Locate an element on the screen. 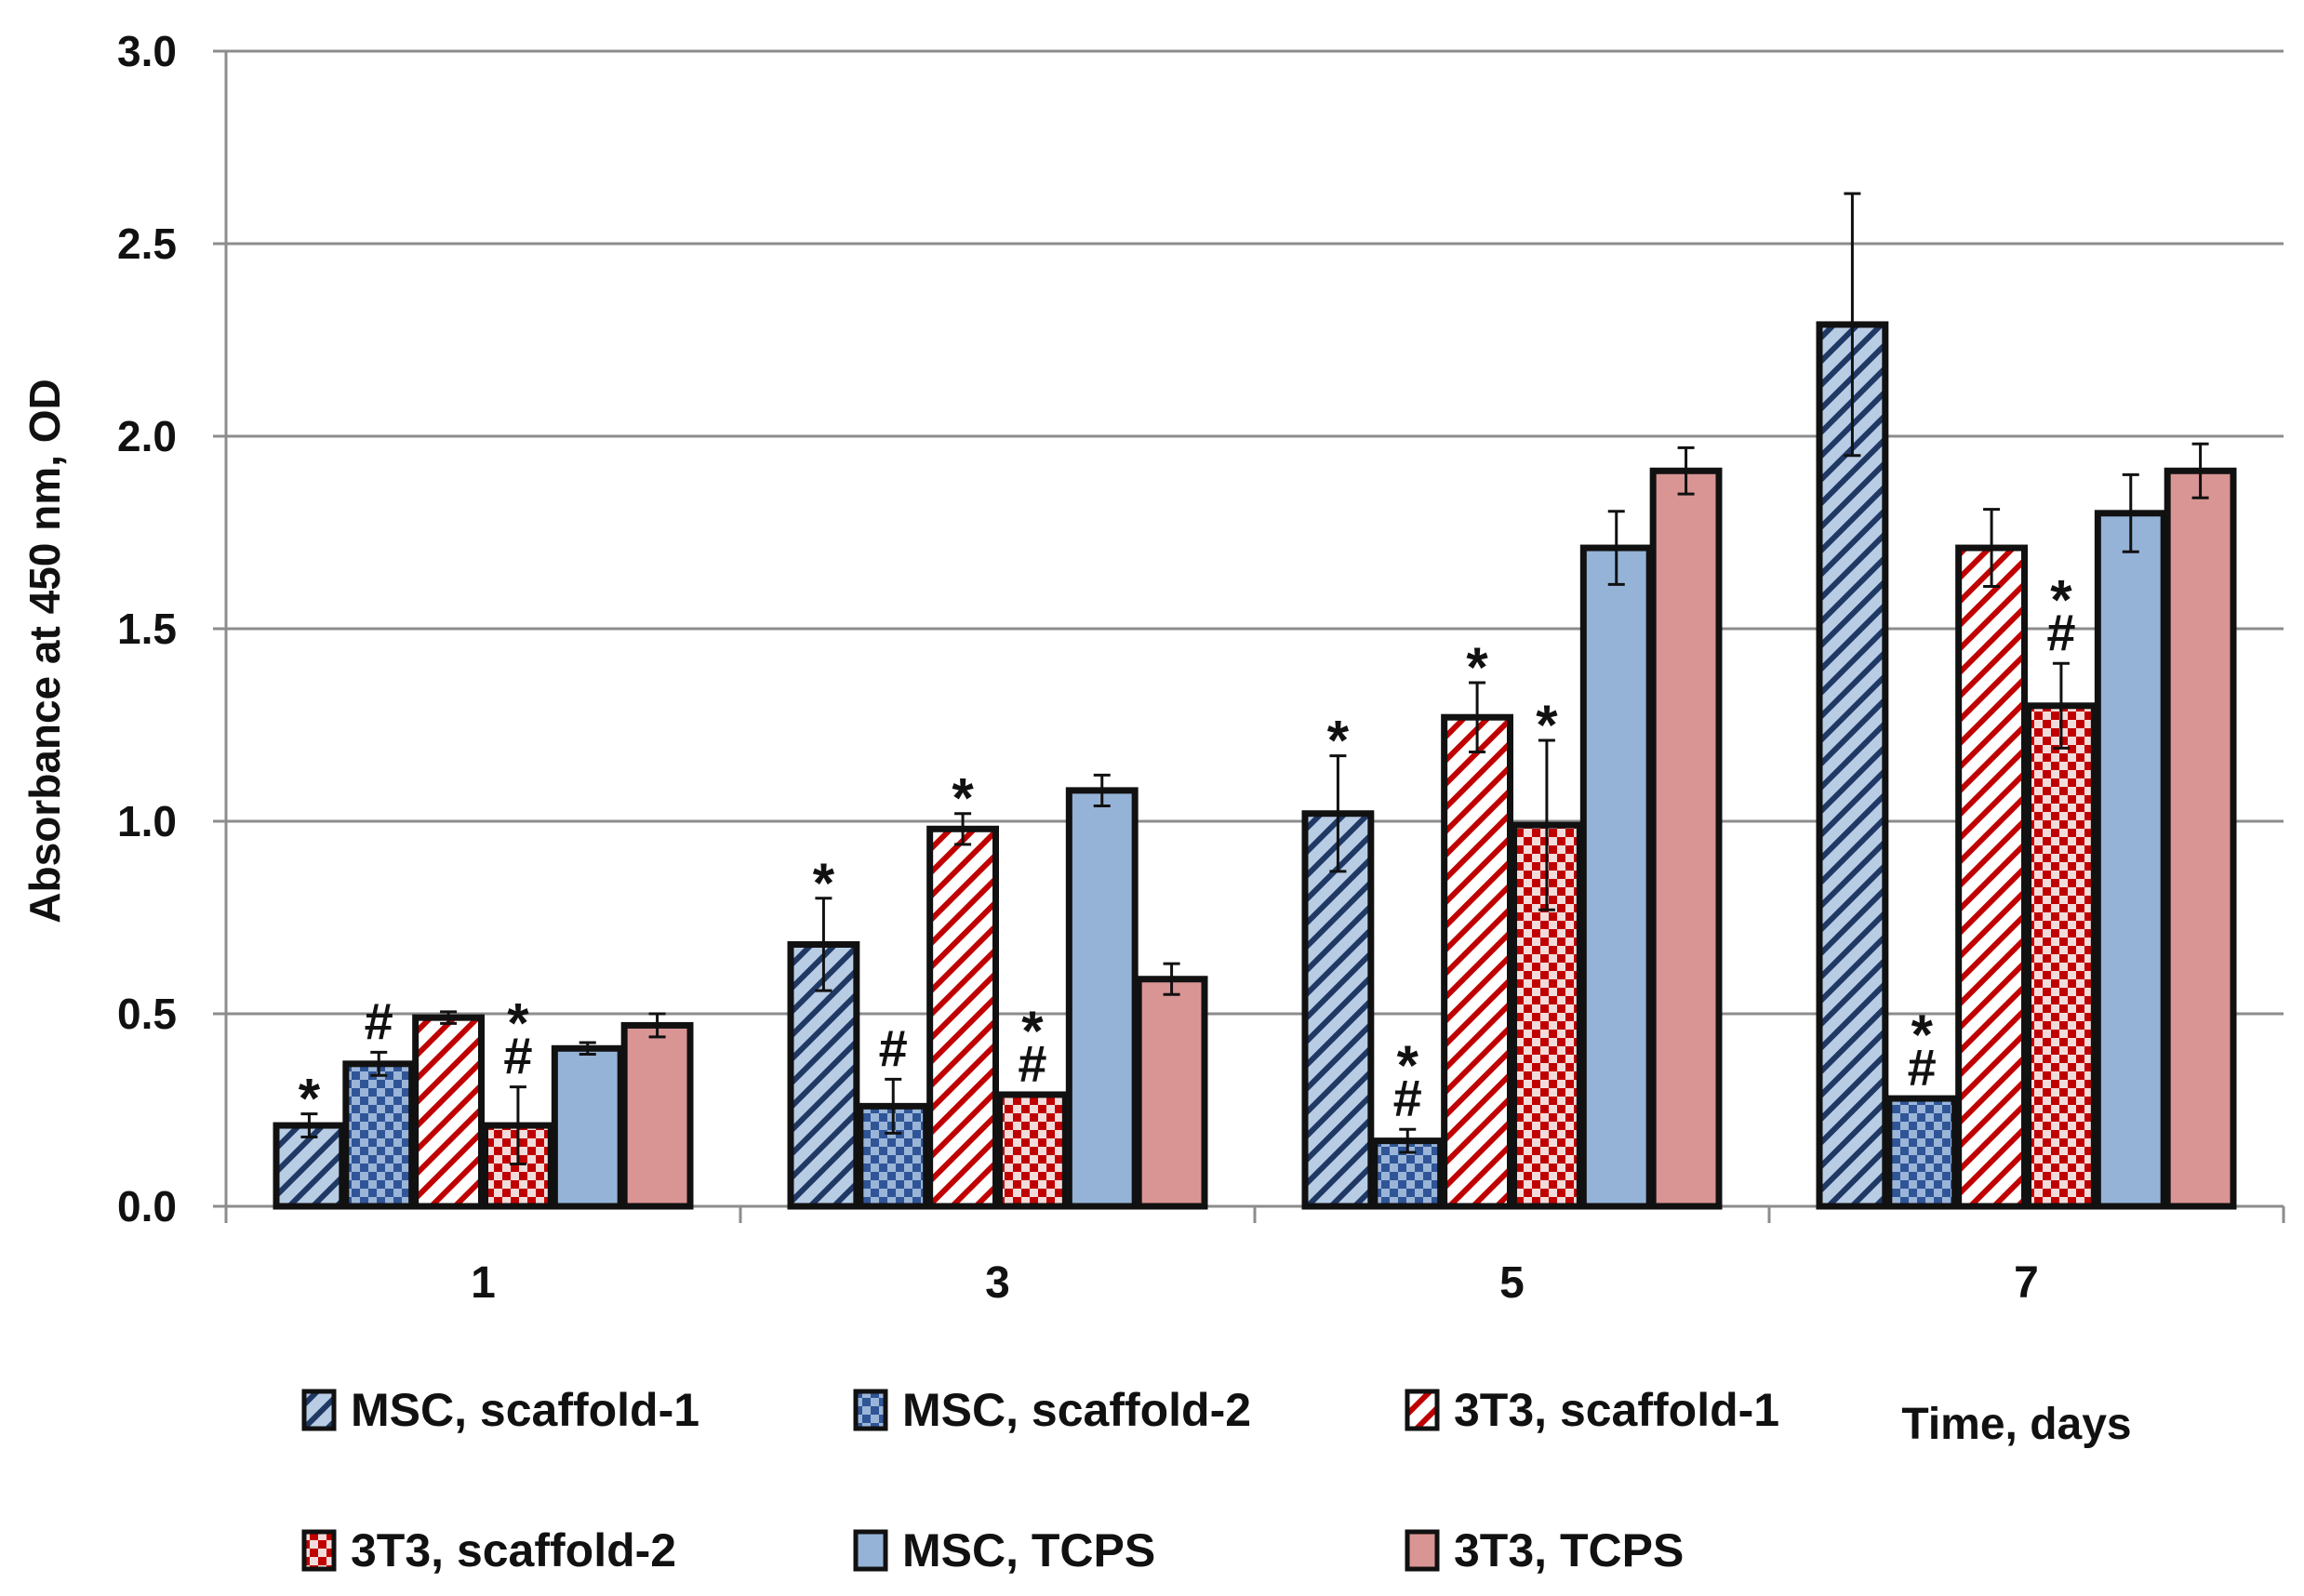 This screenshot has width=2304, height=1596. legend-item: 3T3, scaffold-2 is located at coordinates (489, 1550).